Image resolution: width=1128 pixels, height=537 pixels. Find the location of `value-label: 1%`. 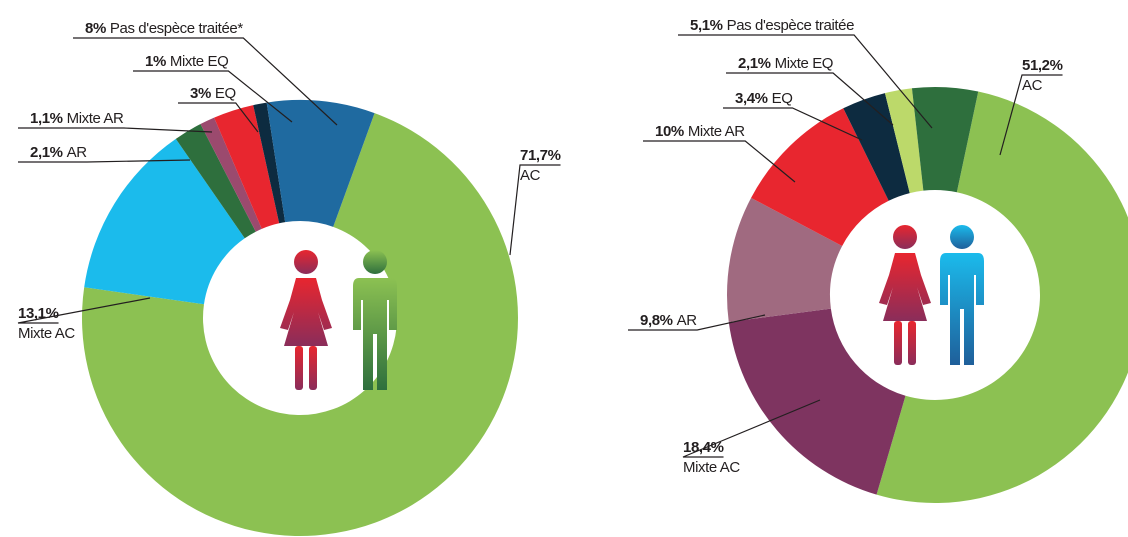

value-label: 1% is located at coordinates (155, 61).